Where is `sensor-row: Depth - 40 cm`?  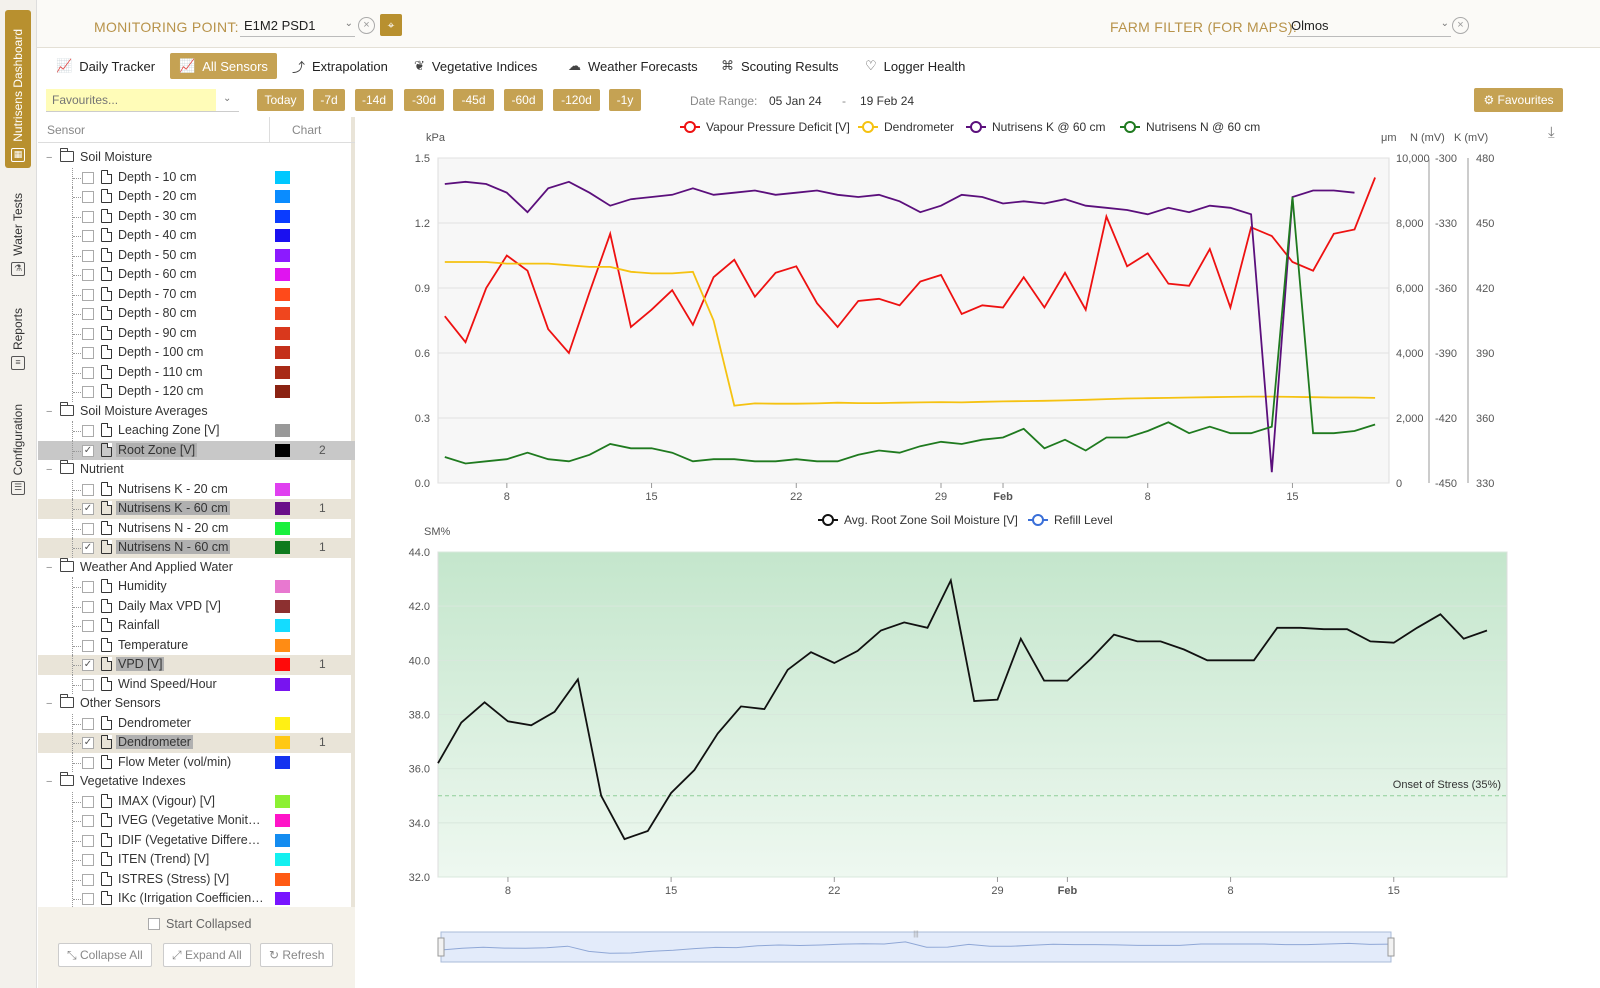 sensor-row: Depth - 40 cm is located at coordinates (196, 236).